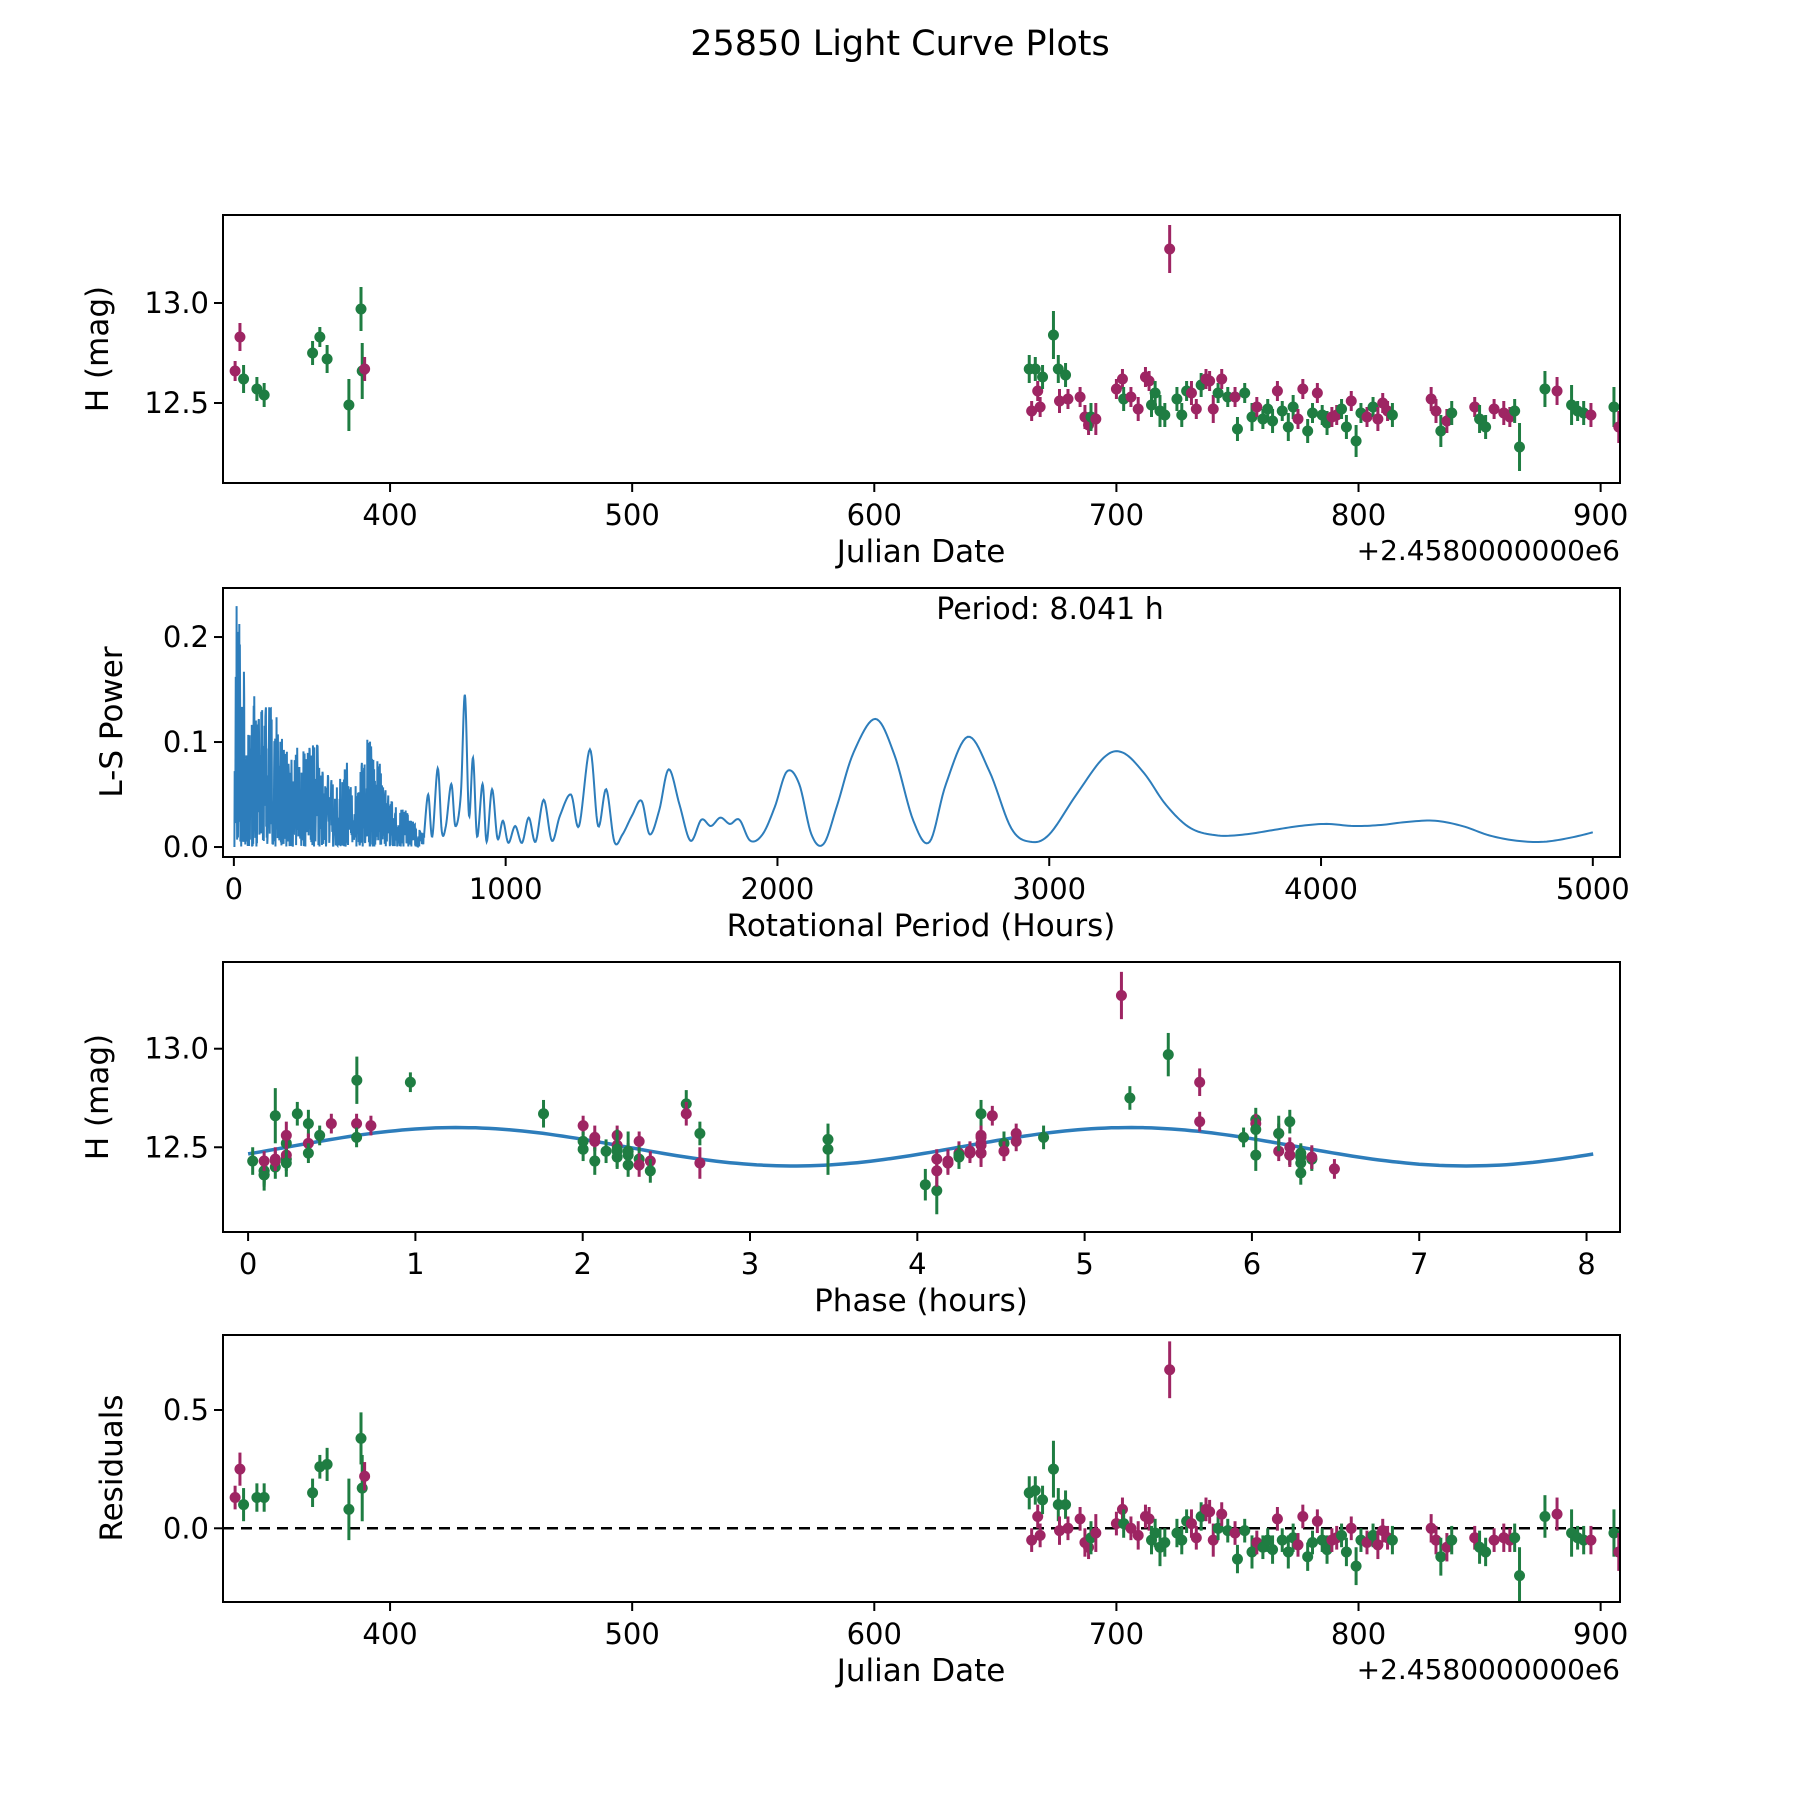 The image size is (1800, 1800). I want to click on svg-text: 3000, so click(1049, 889).